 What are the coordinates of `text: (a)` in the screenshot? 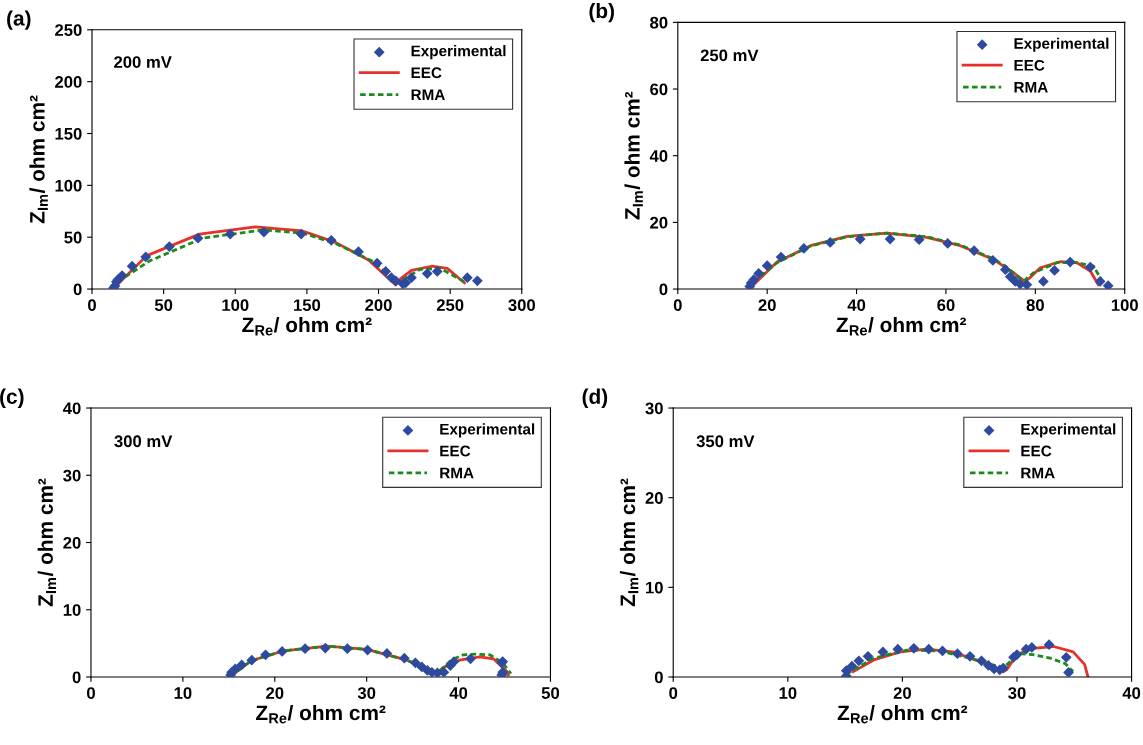 It's located at (19, 20).